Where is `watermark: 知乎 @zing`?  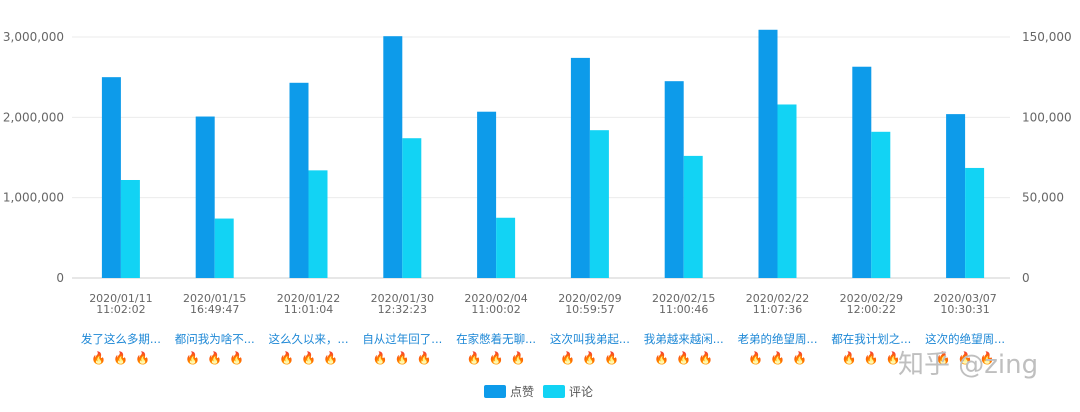
watermark: 知乎 @zing is located at coordinates (968, 365).